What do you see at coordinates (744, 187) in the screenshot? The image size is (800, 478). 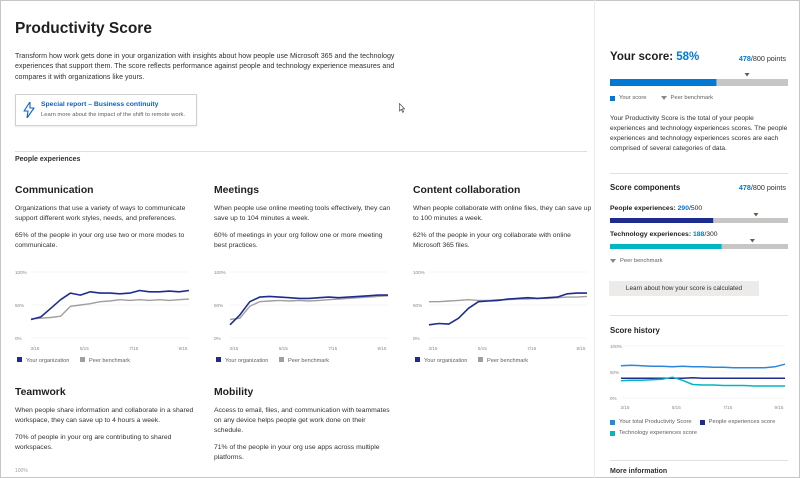 I see `components-points-value: 478` at bounding box center [744, 187].